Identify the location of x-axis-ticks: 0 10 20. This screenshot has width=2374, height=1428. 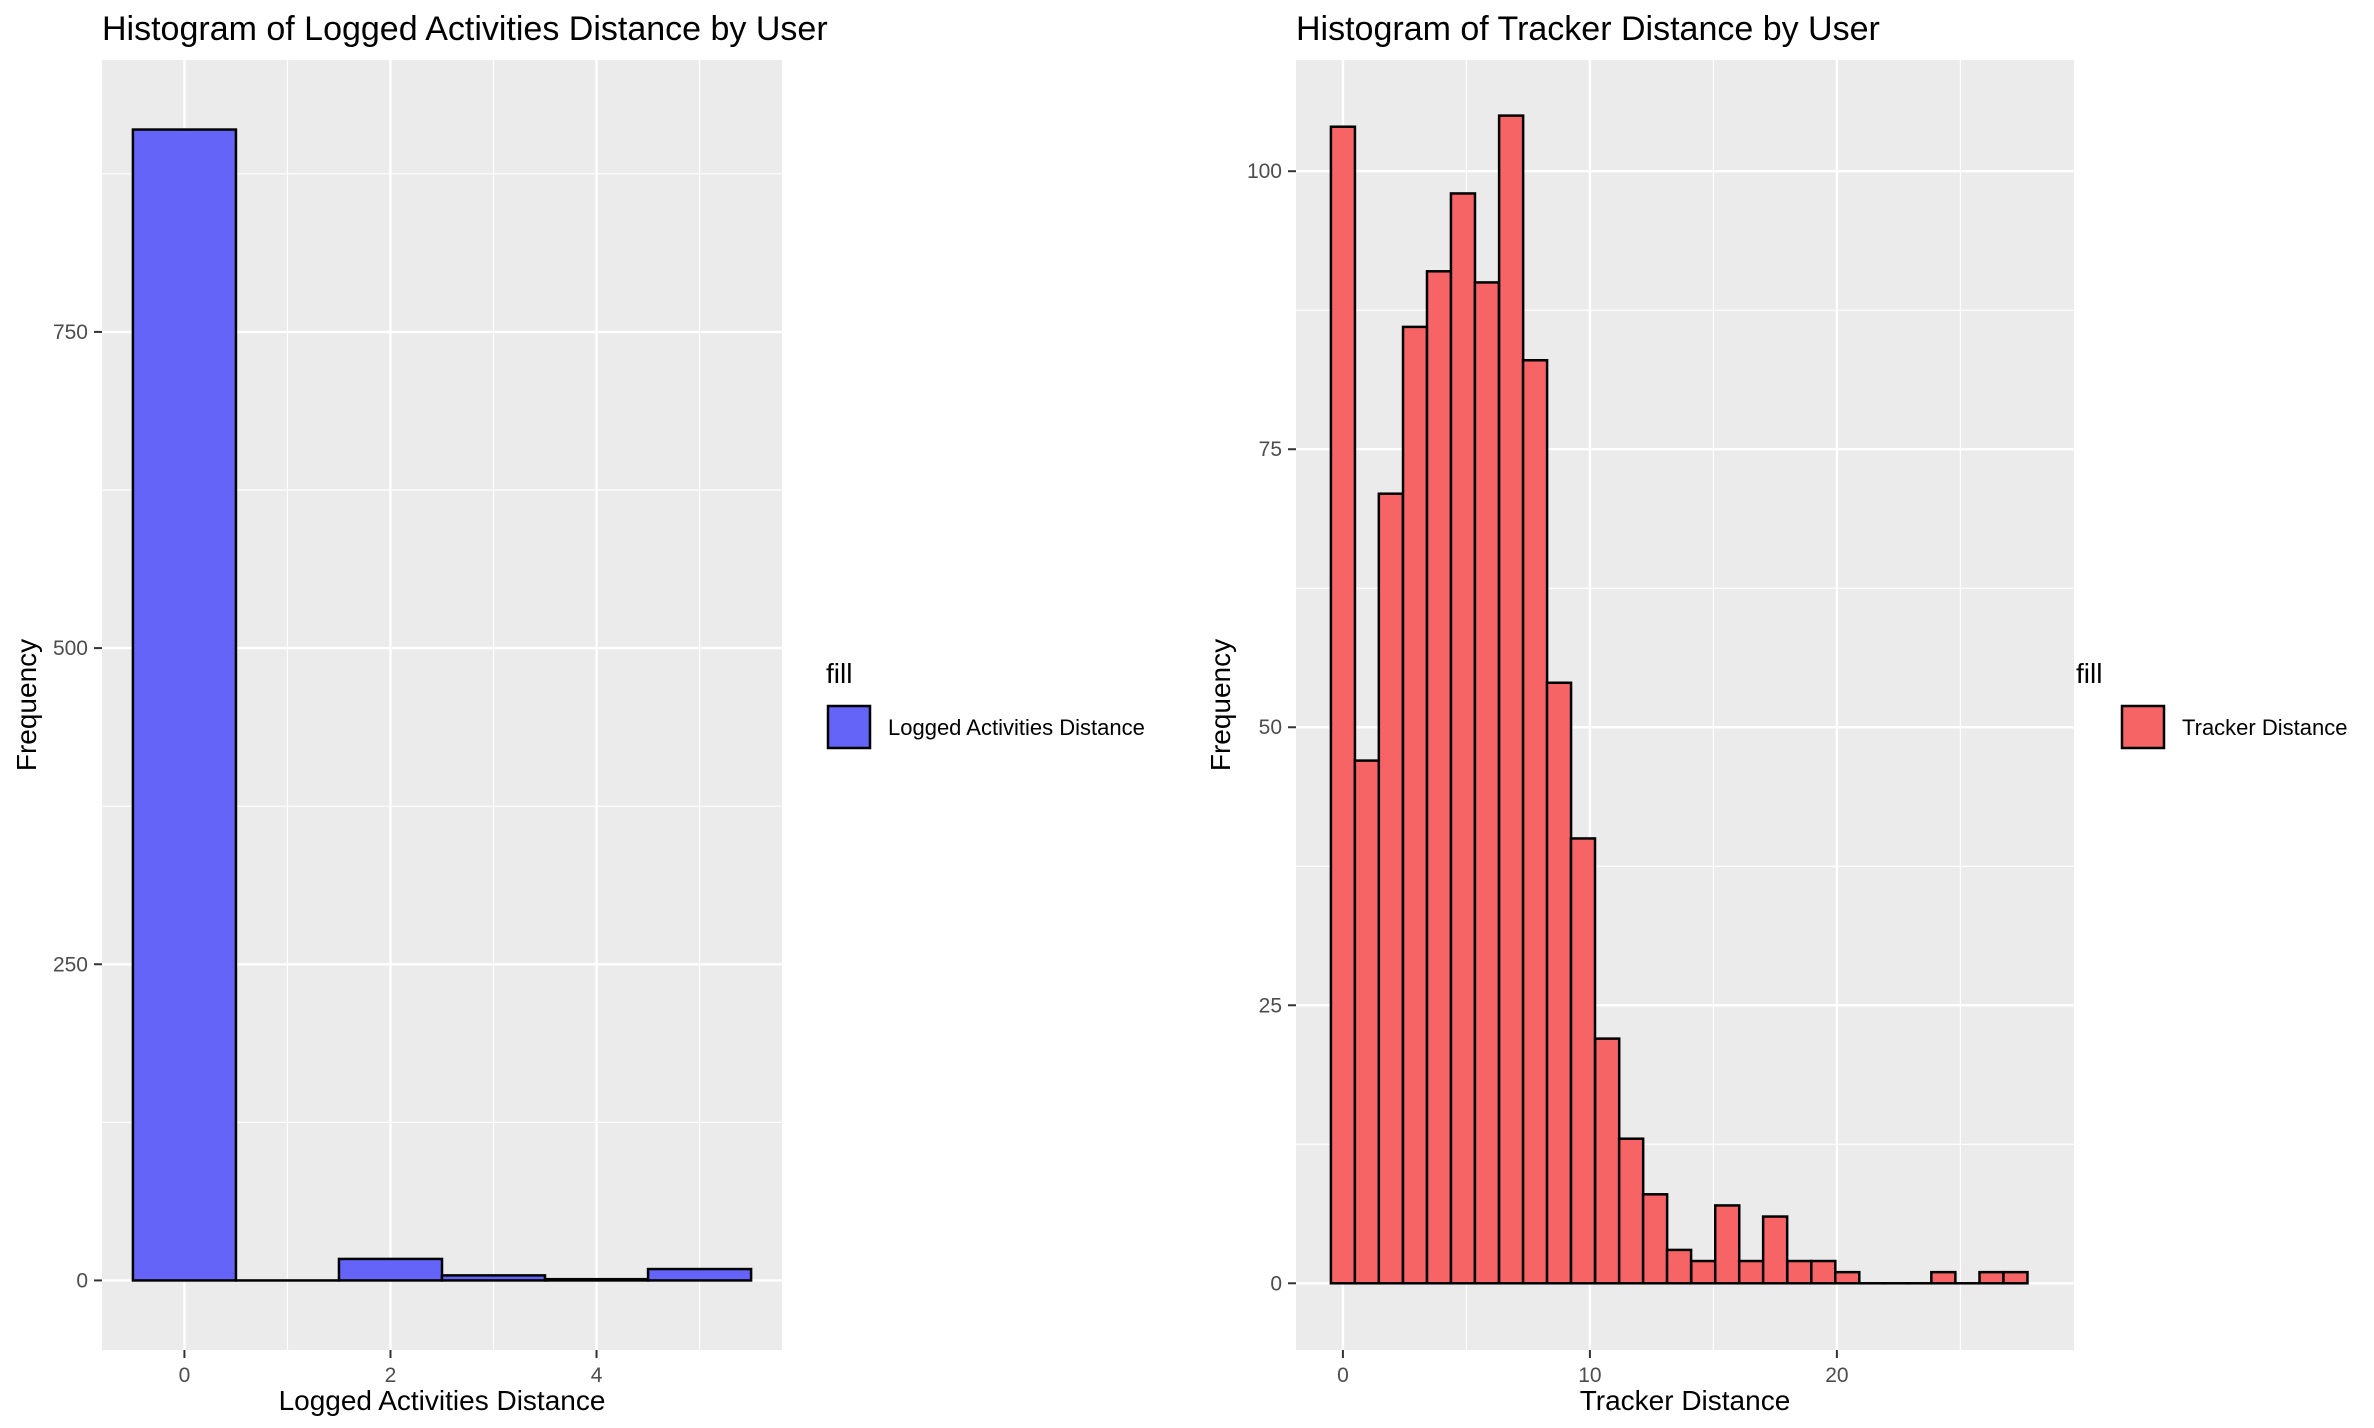
(1593, 1368).